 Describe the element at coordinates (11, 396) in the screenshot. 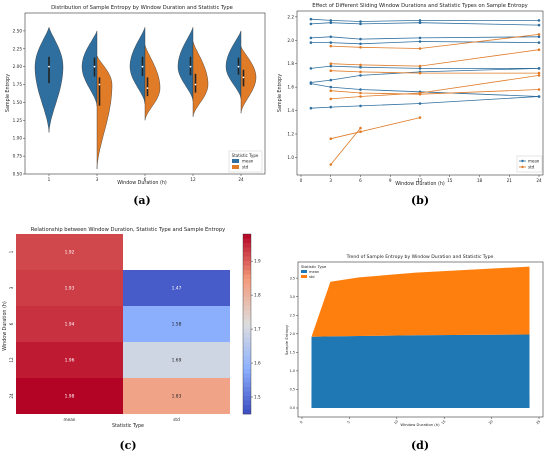

I see `panel-c-ytick-label: 24` at that location.